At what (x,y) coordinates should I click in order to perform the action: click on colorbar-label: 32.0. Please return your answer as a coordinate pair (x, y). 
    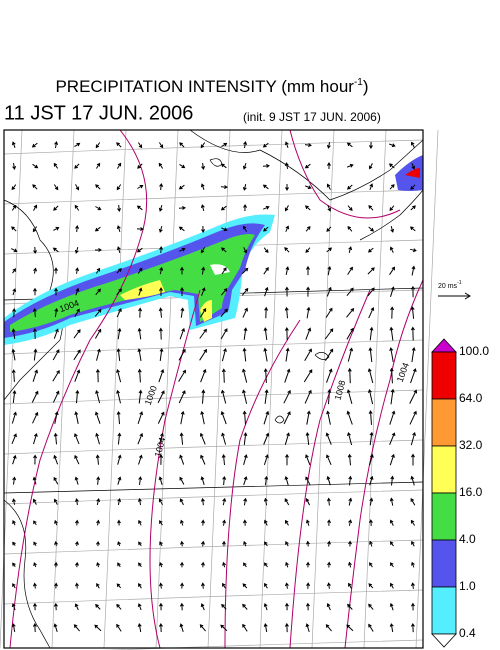
    Looking at the image, I should click on (471, 445).